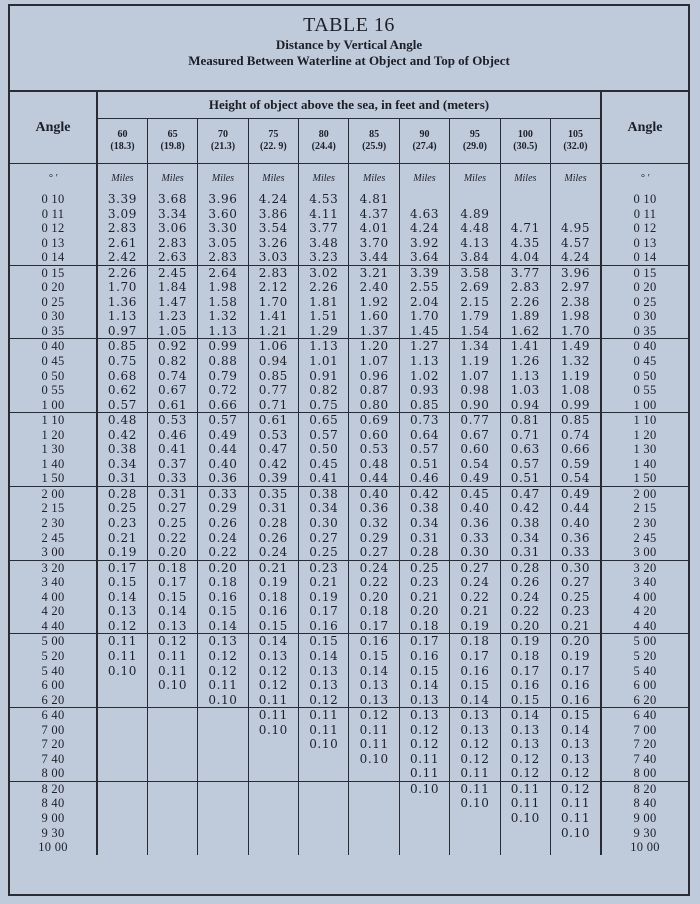 This screenshot has width=700, height=904. Describe the element at coordinates (273, 641) in the screenshot. I see `distance-cell: 0.14` at that location.